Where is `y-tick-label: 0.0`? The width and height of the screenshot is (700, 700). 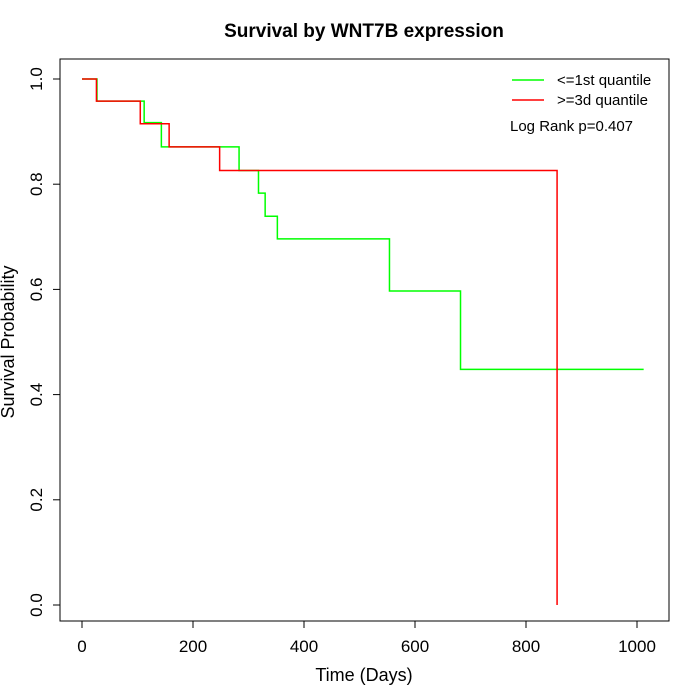
y-tick-label: 0.0 is located at coordinates (36, 605).